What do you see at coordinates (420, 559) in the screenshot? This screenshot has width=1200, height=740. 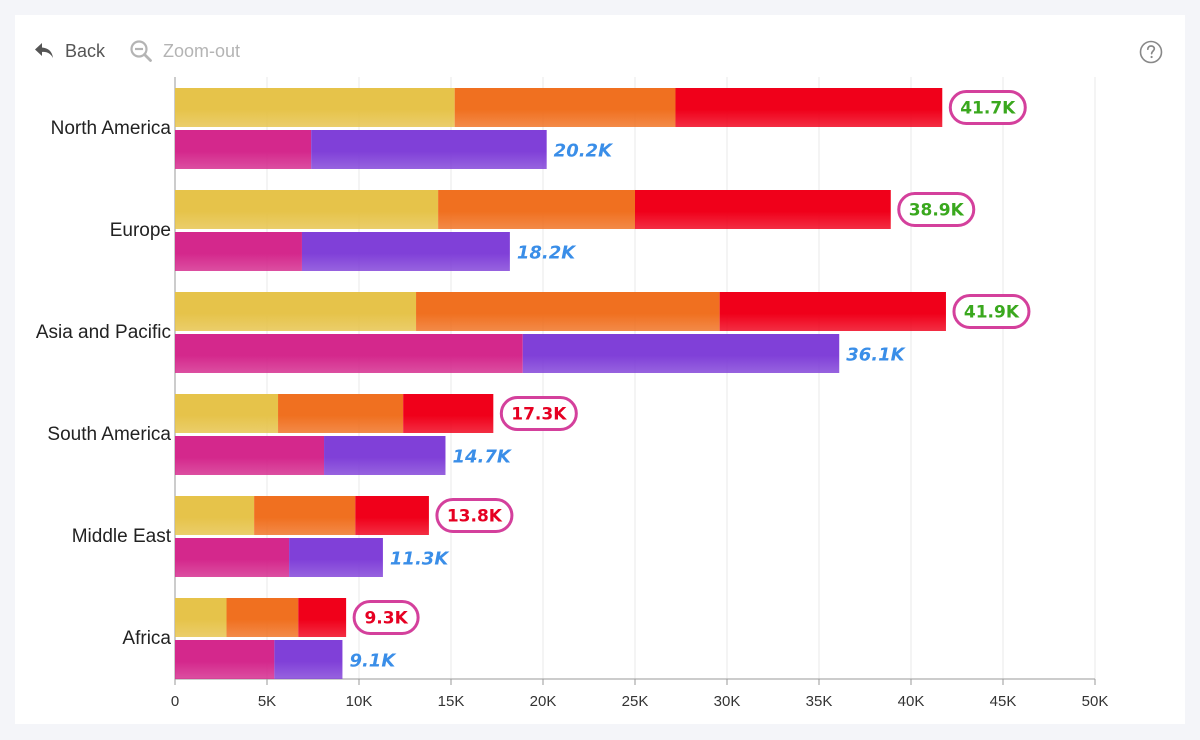 I see `bottom-total-label: 11.3K` at bounding box center [420, 559].